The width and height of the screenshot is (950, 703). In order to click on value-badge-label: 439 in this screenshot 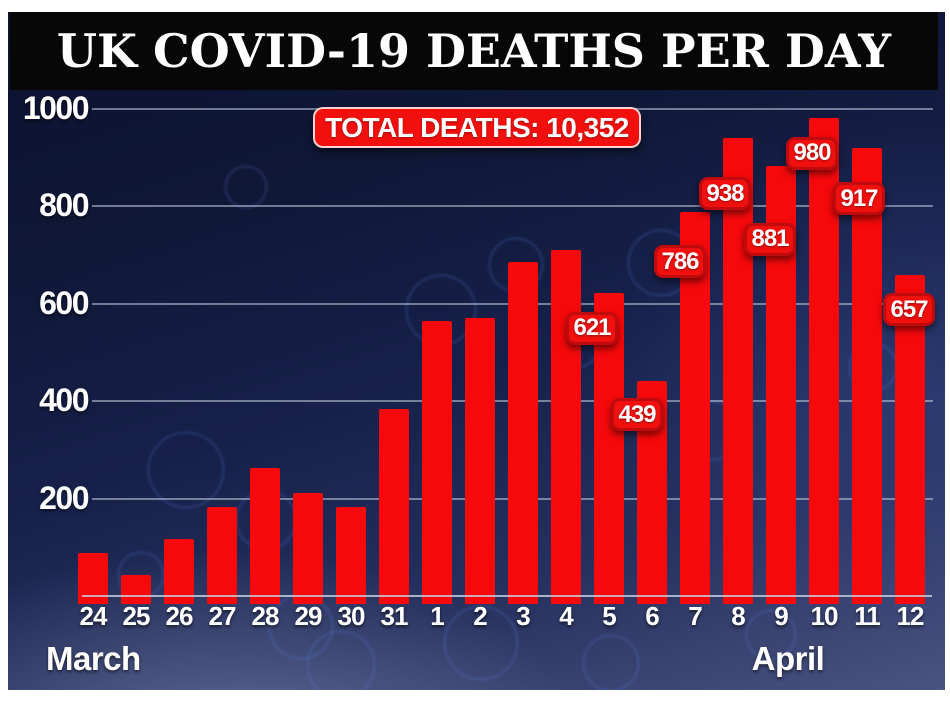, I will do `click(637, 414)`.